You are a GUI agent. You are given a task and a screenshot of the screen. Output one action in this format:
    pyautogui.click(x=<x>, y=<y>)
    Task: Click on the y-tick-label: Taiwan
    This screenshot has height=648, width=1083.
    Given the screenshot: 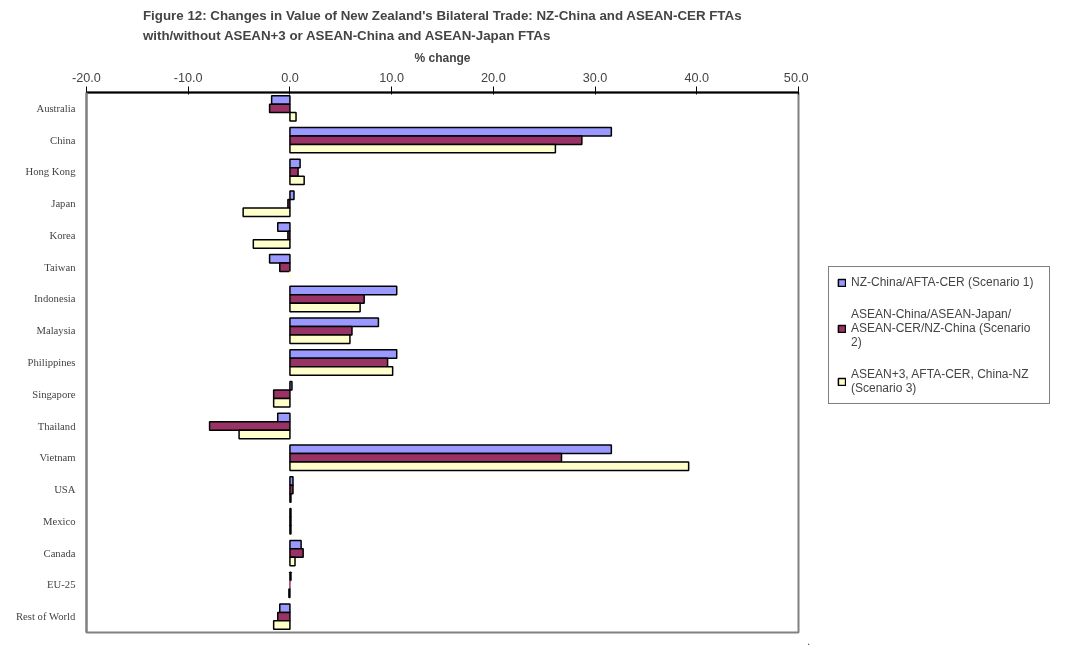 What is the action you would take?
    pyautogui.click(x=60, y=267)
    